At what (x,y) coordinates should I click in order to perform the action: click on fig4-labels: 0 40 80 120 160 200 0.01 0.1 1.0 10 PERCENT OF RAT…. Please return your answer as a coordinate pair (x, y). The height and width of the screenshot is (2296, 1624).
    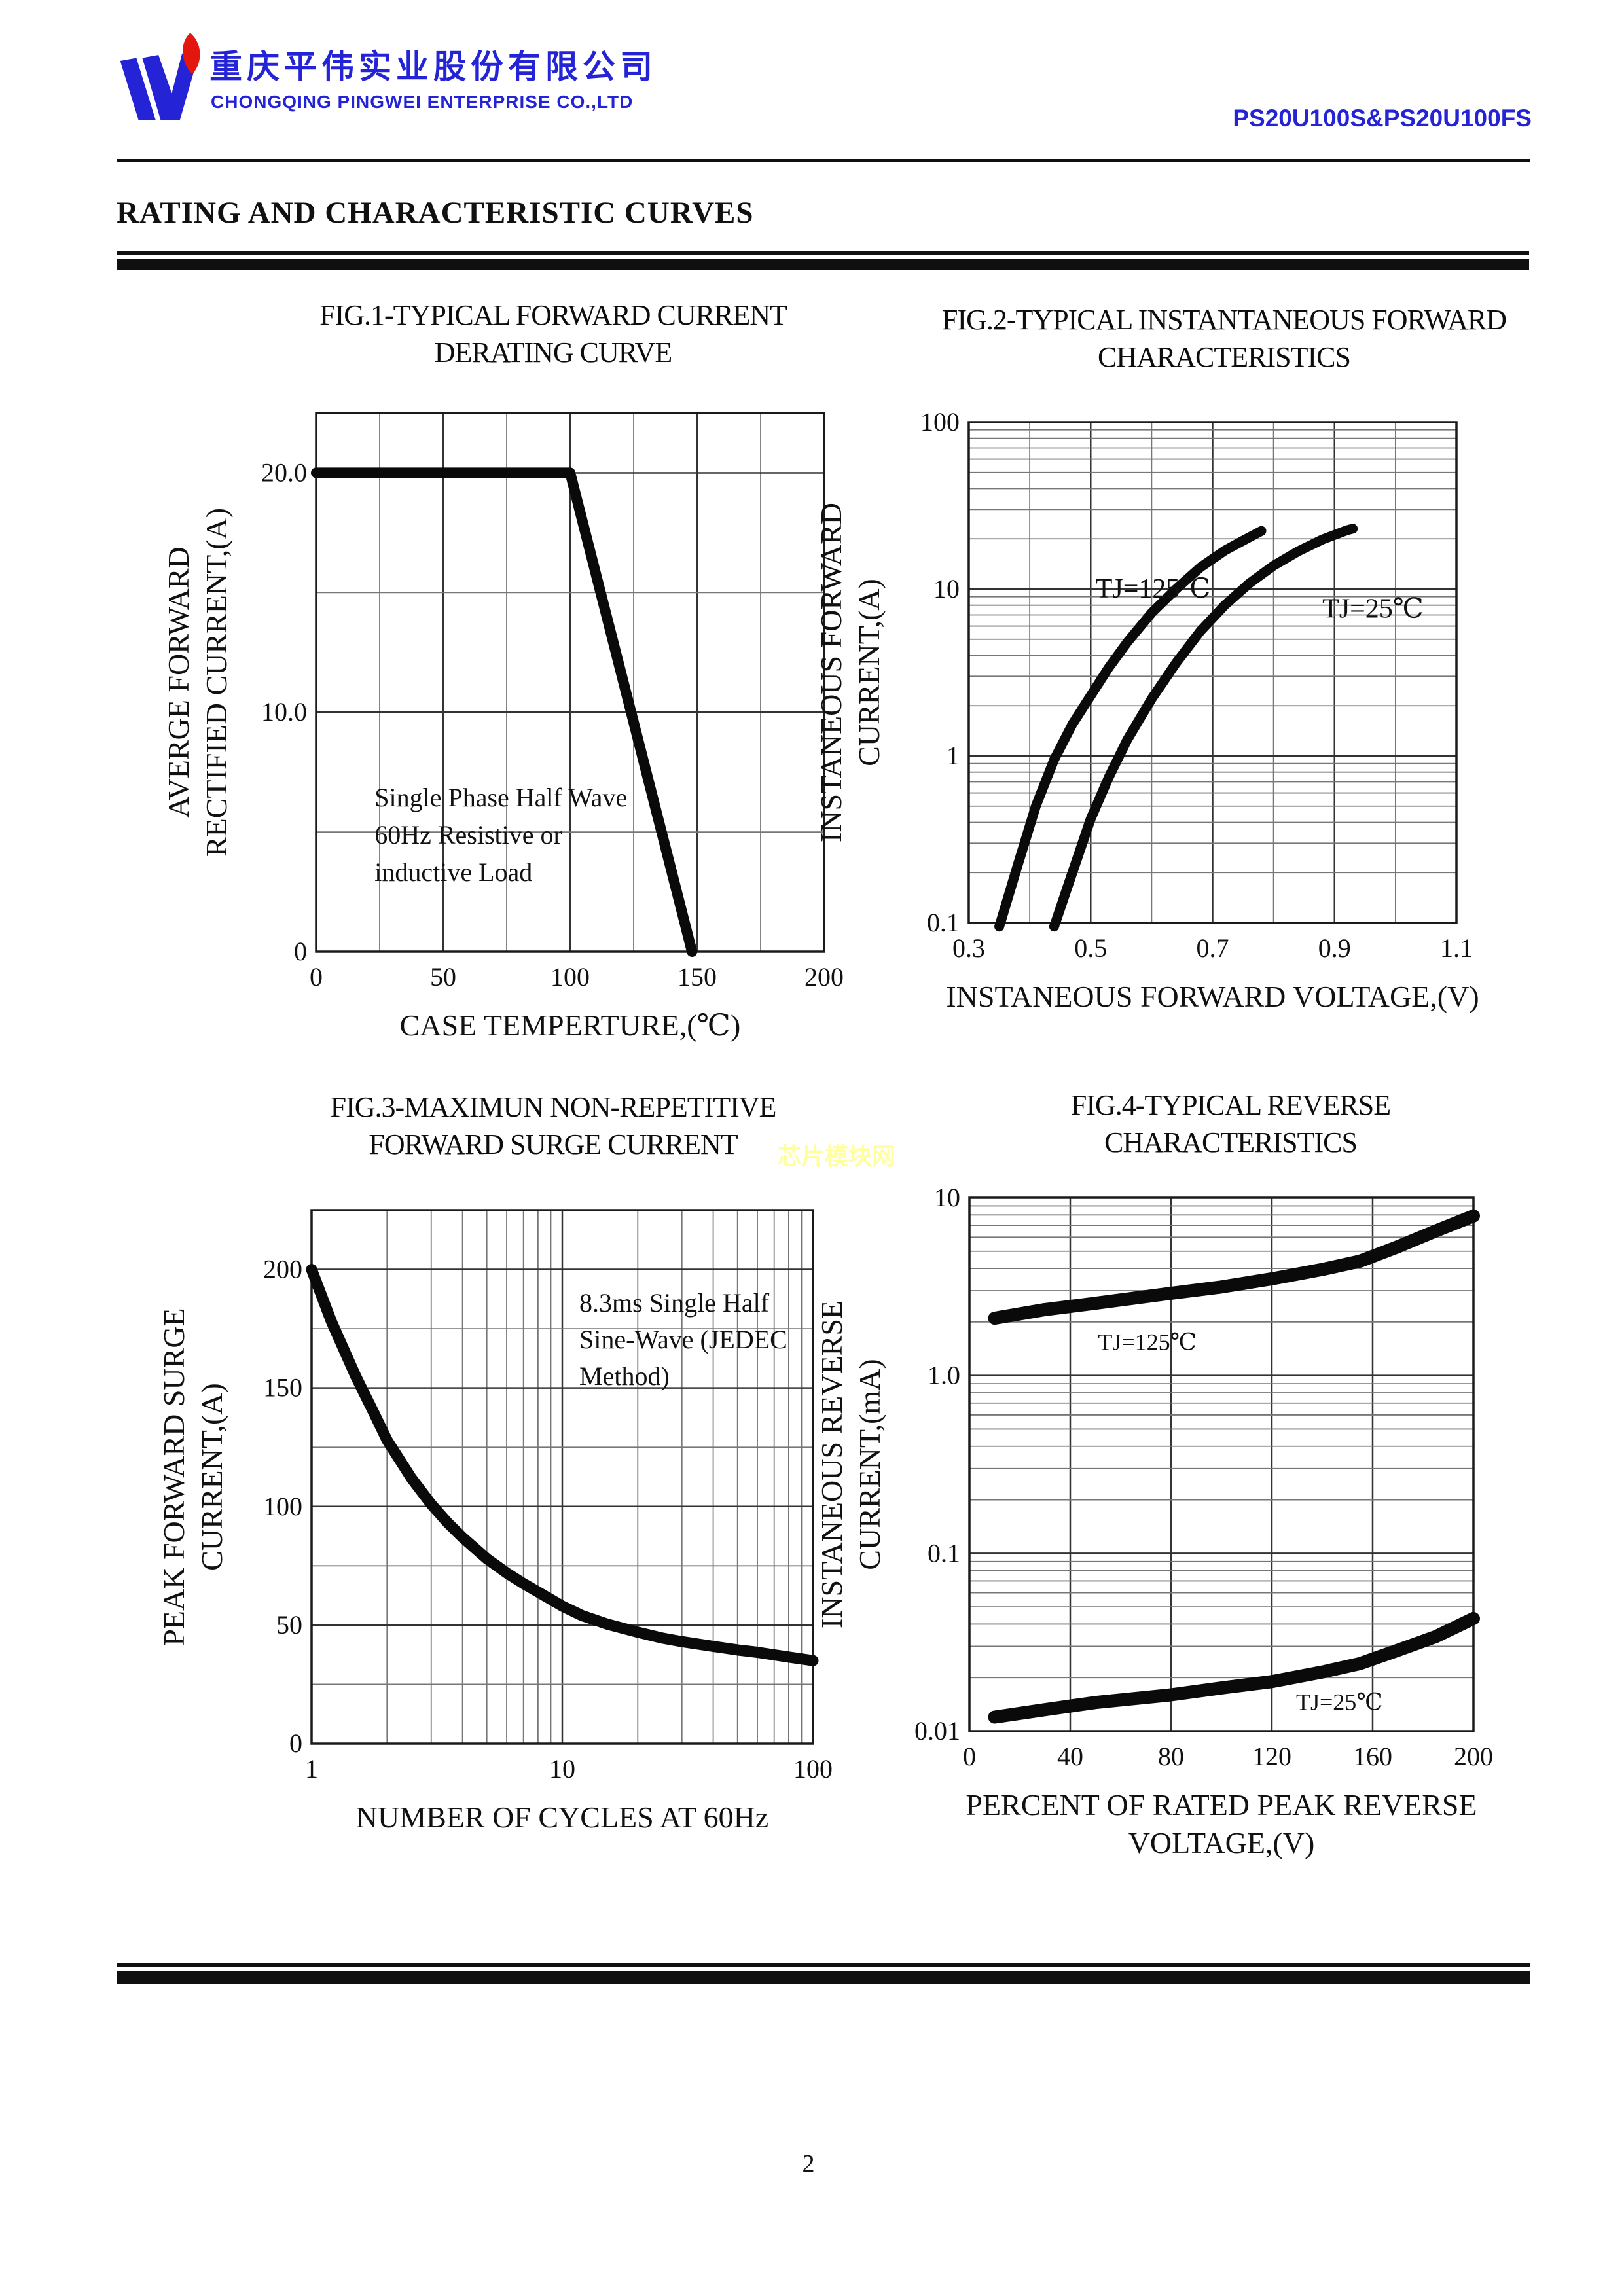
    Looking at the image, I should click on (1155, 1521).